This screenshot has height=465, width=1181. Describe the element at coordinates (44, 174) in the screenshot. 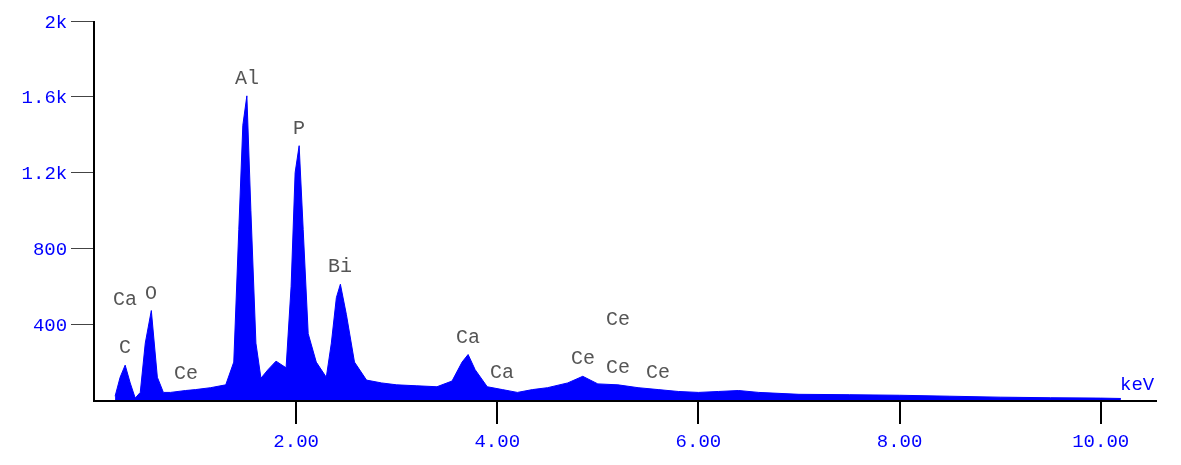

I see `y-tick-label: 1.2k` at that location.